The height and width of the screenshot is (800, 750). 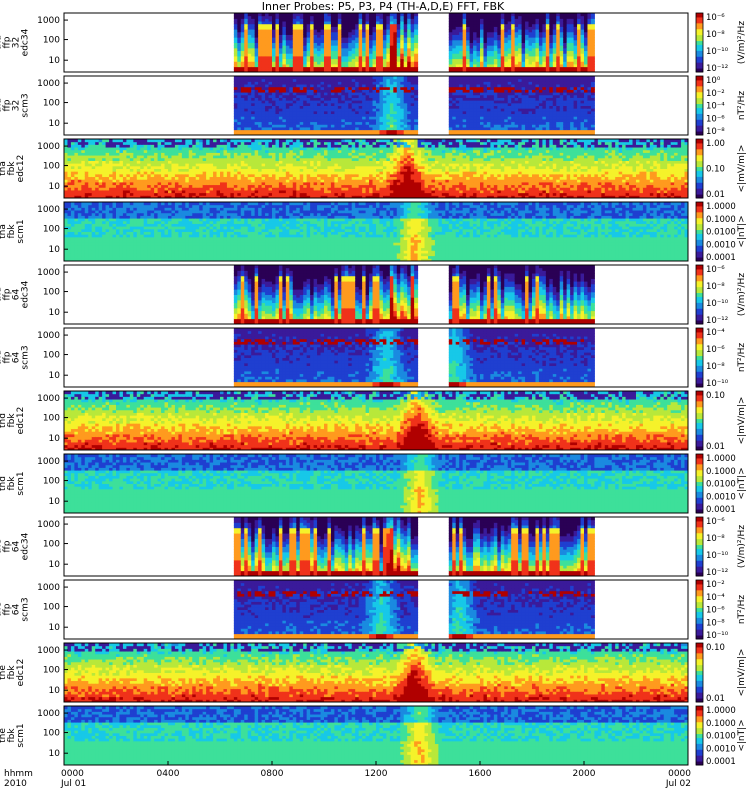 I want to click on panel-label: thdffp64scm3, so click(x=15, y=357).